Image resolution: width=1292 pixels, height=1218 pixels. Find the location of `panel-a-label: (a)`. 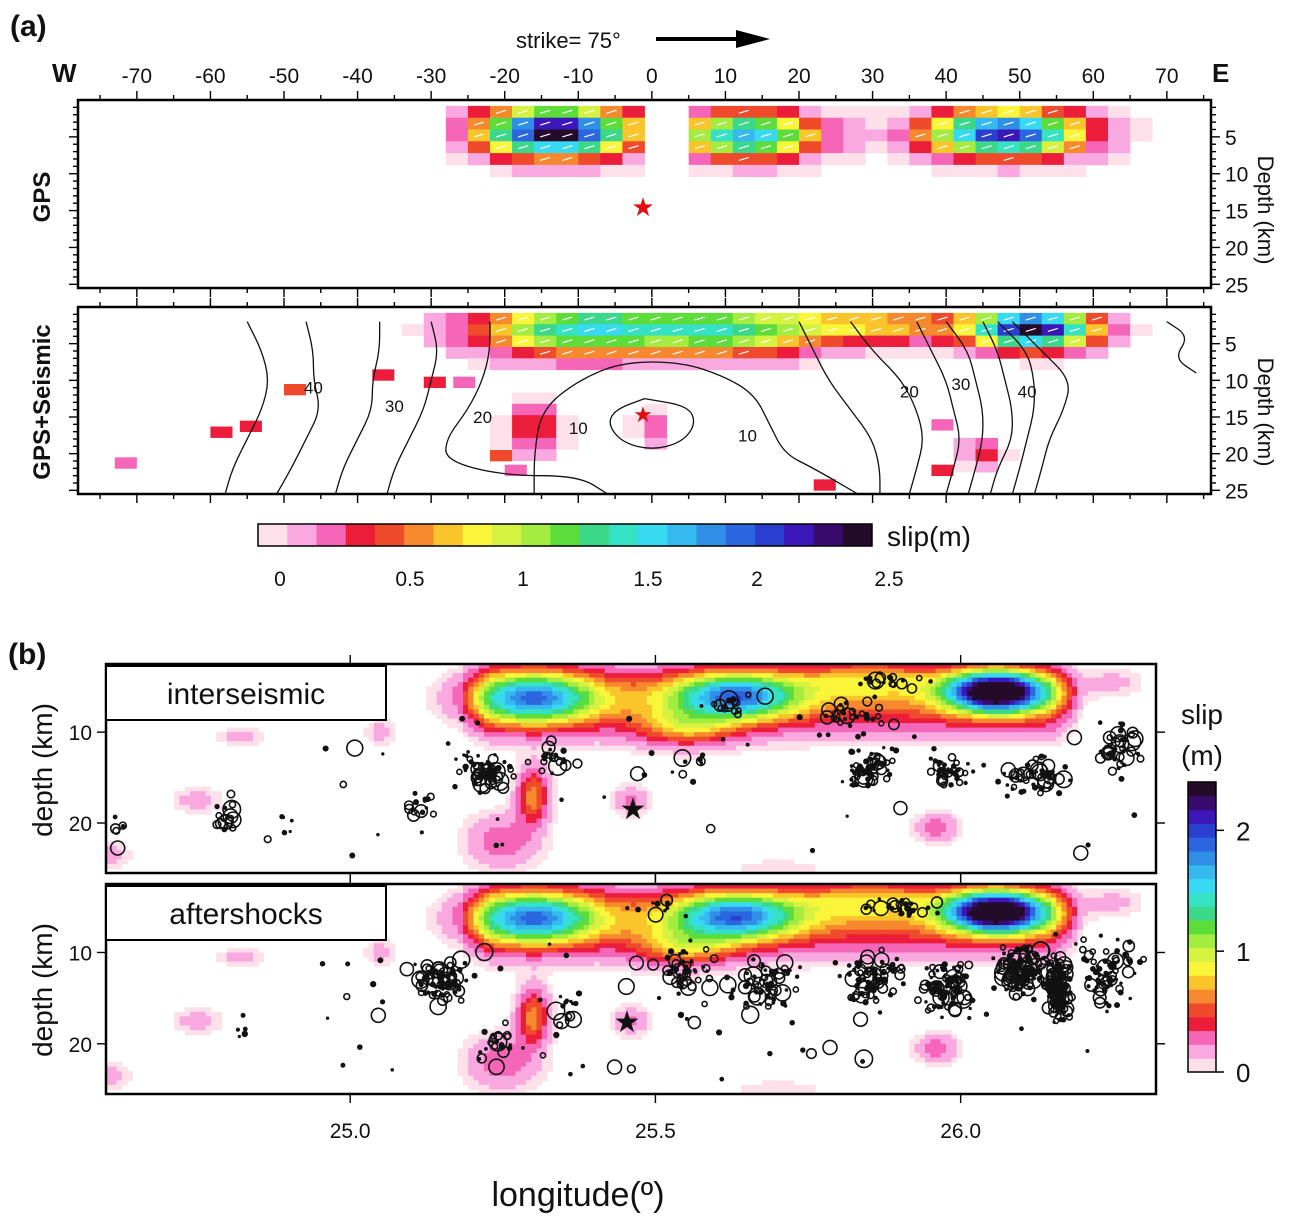

panel-a-label: (a) is located at coordinates (28, 26).